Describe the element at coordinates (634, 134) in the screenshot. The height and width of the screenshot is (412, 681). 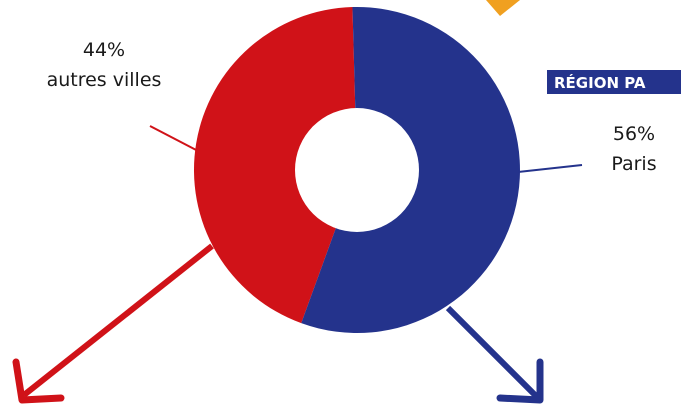
I see `slice-value-paris: 56%` at that location.